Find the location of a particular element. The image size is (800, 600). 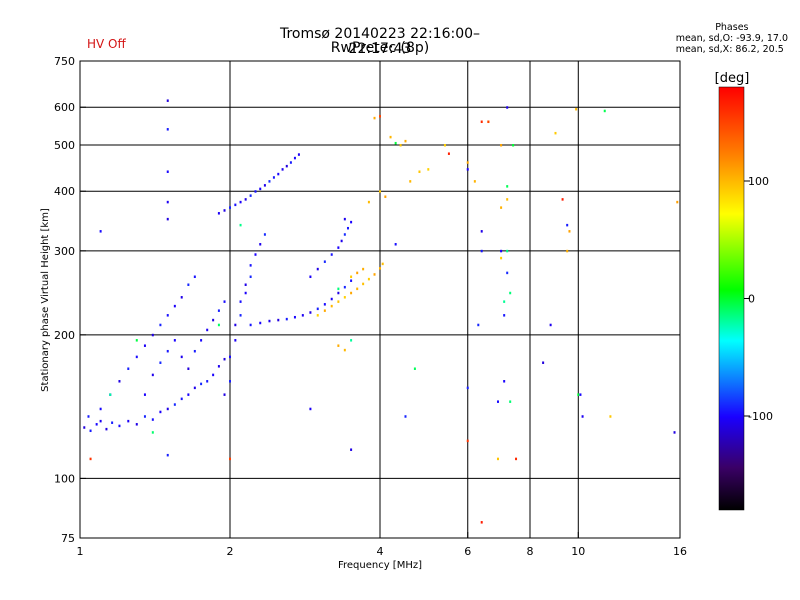

phase-stats-header: Phases is located at coordinates (732, 27).